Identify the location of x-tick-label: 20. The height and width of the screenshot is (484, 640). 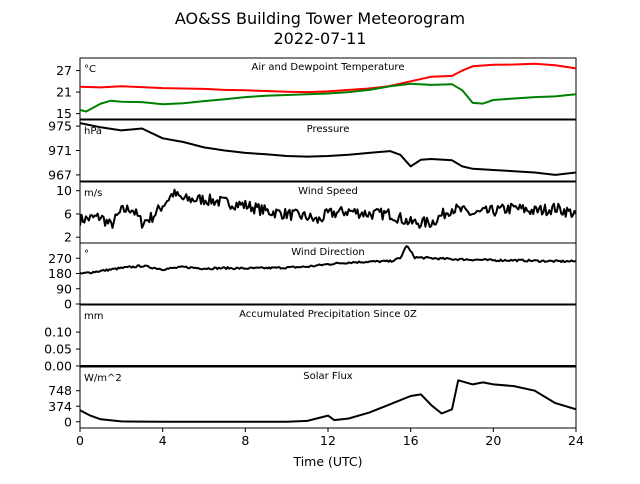
(493, 440).